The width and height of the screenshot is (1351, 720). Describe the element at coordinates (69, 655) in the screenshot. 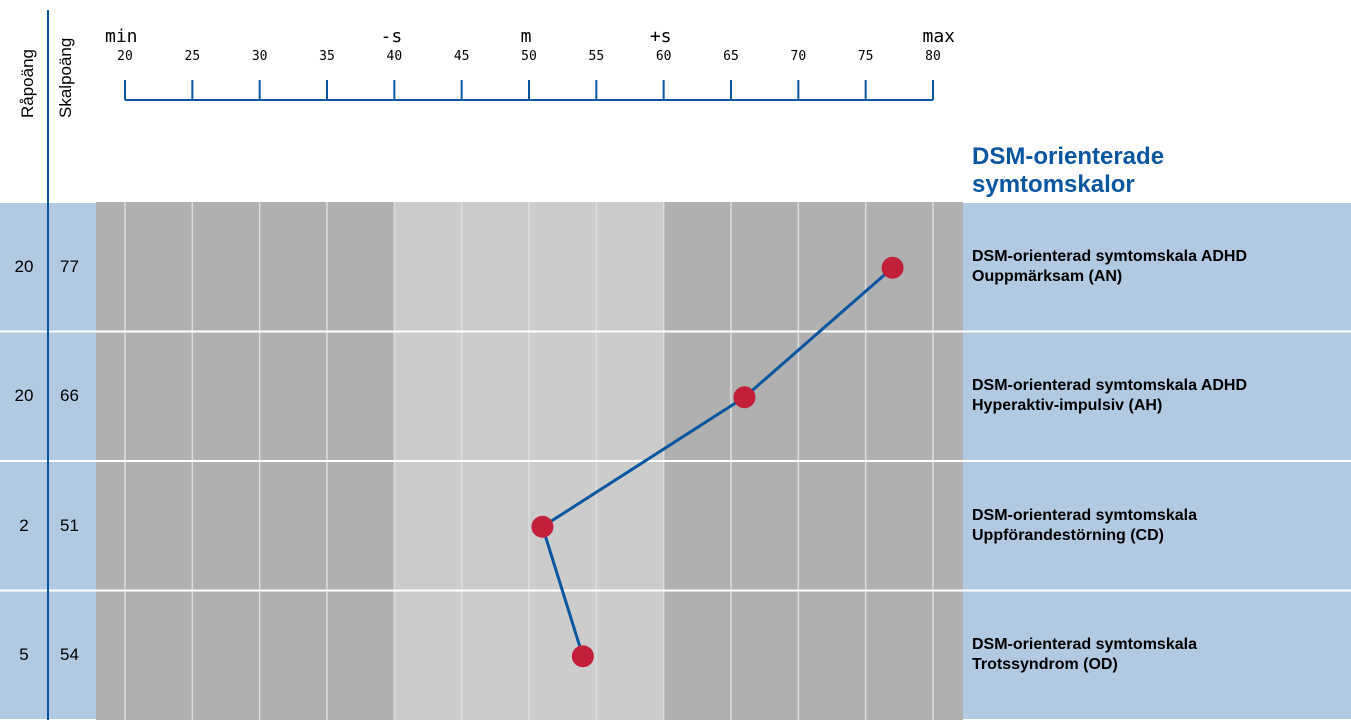

I see `scaled-score: 54` at that location.